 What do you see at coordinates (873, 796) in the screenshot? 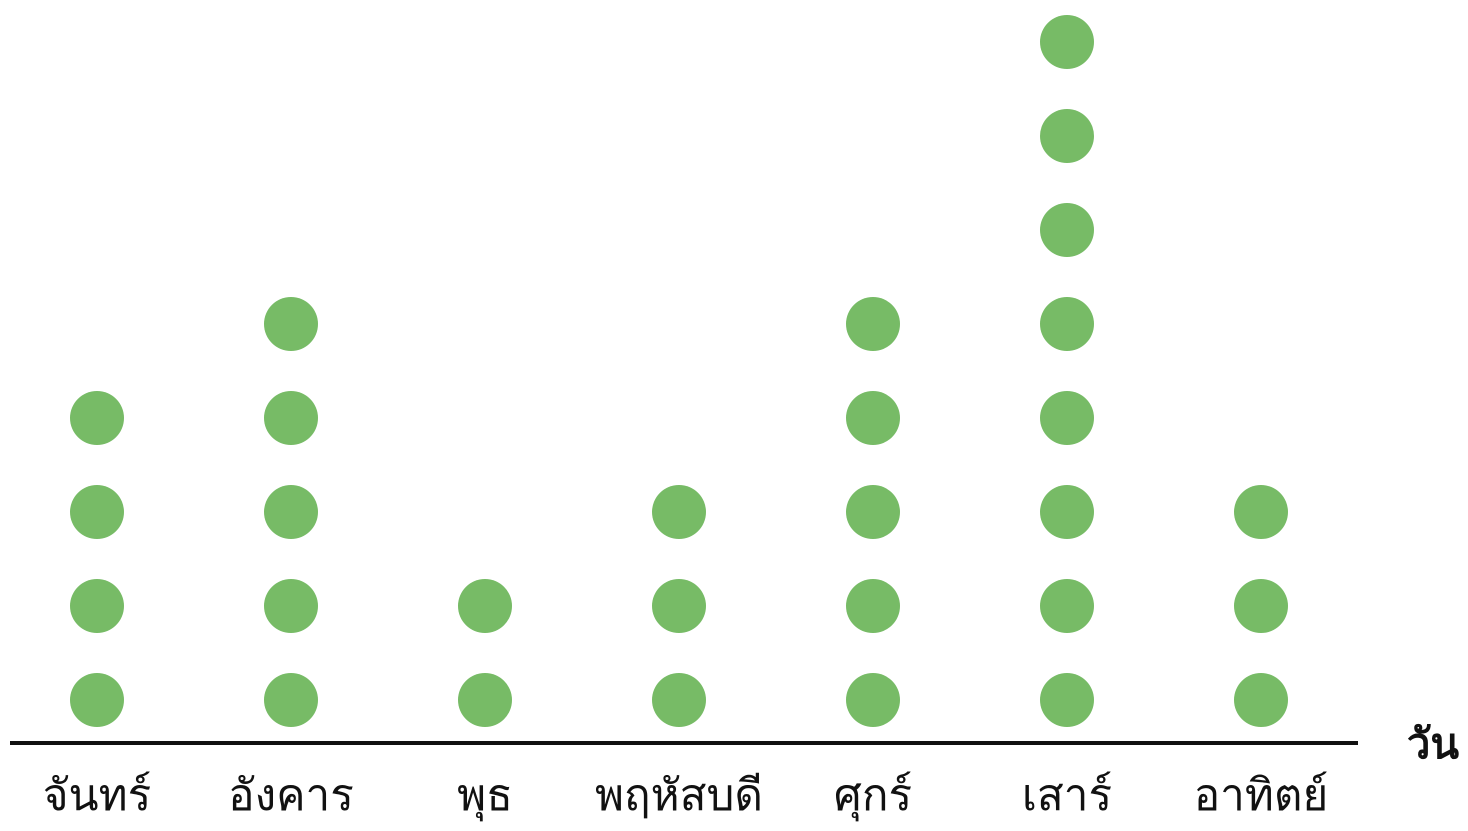
I see `x-tick-label: ศุกร์` at bounding box center [873, 796].